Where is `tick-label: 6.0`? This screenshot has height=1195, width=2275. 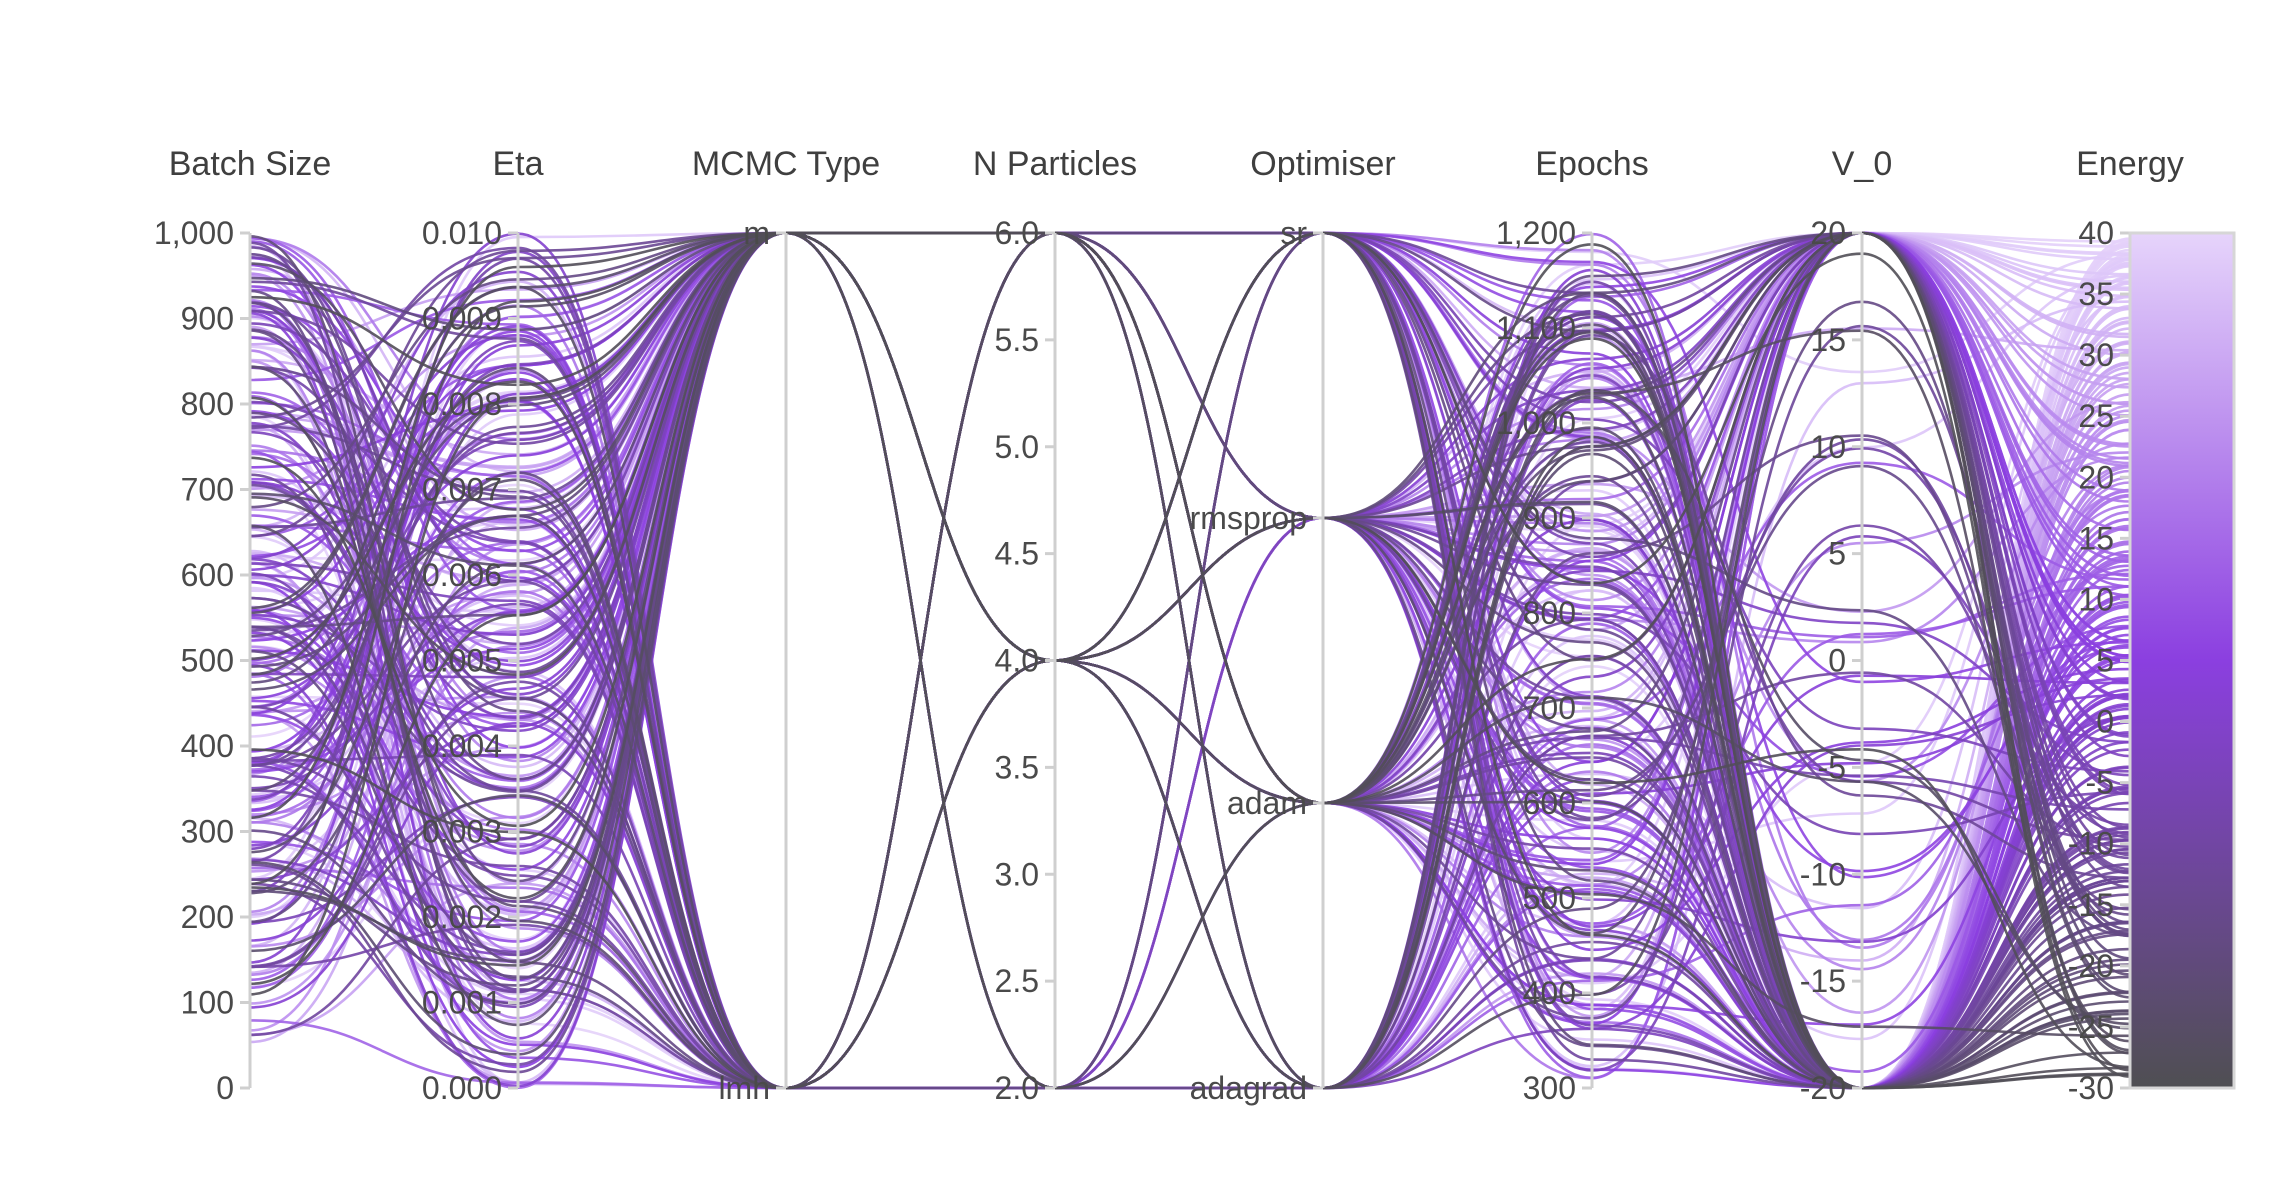
tick-label: 6.0 is located at coordinates (1017, 233).